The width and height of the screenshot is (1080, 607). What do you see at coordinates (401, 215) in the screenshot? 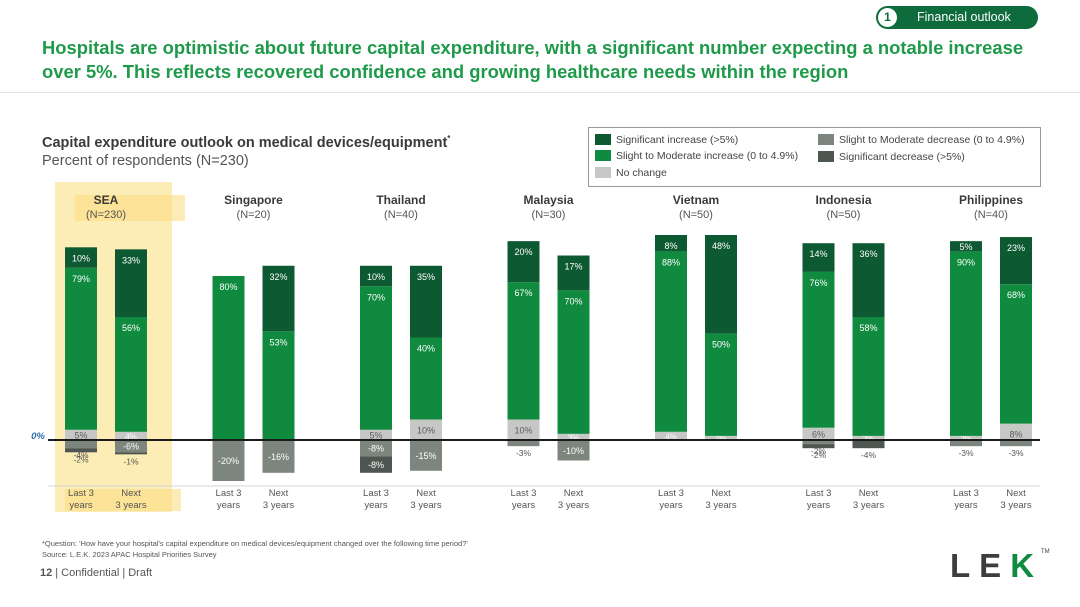
I see `group-n: (N=40)` at bounding box center [401, 215].